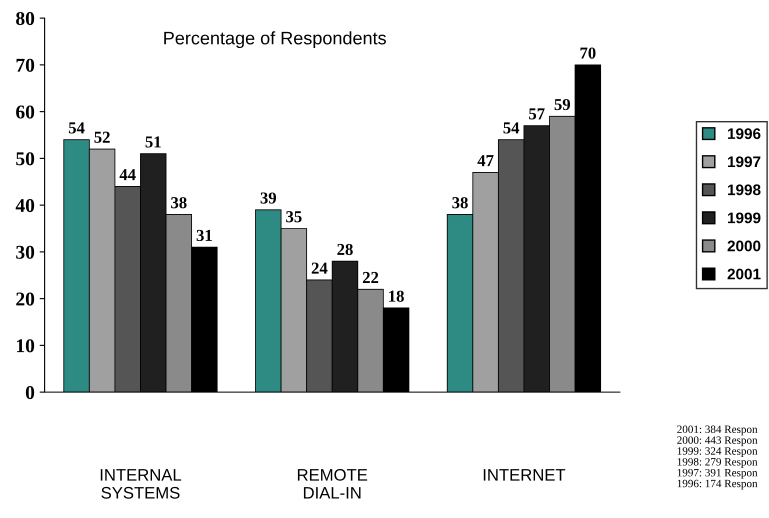 Image resolution: width=769 pixels, height=518 pixels. What do you see at coordinates (744, 218) in the screenshot?
I see `legend-label: 1999` at bounding box center [744, 218].